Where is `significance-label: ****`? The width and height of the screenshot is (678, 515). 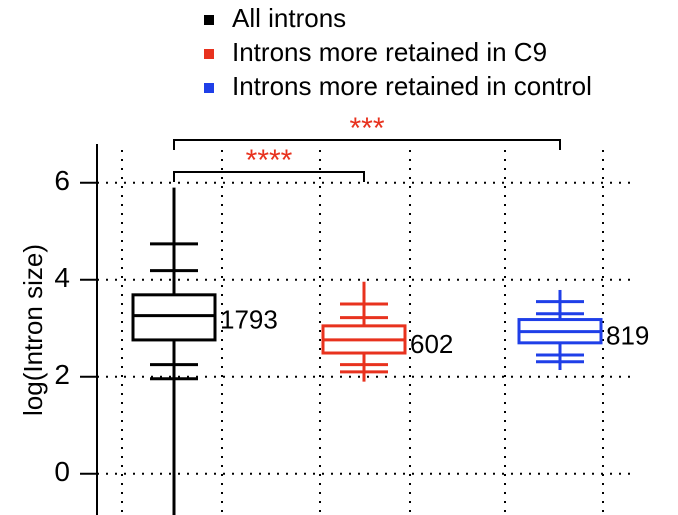 significance-label: **** is located at coordinates (269, 160).